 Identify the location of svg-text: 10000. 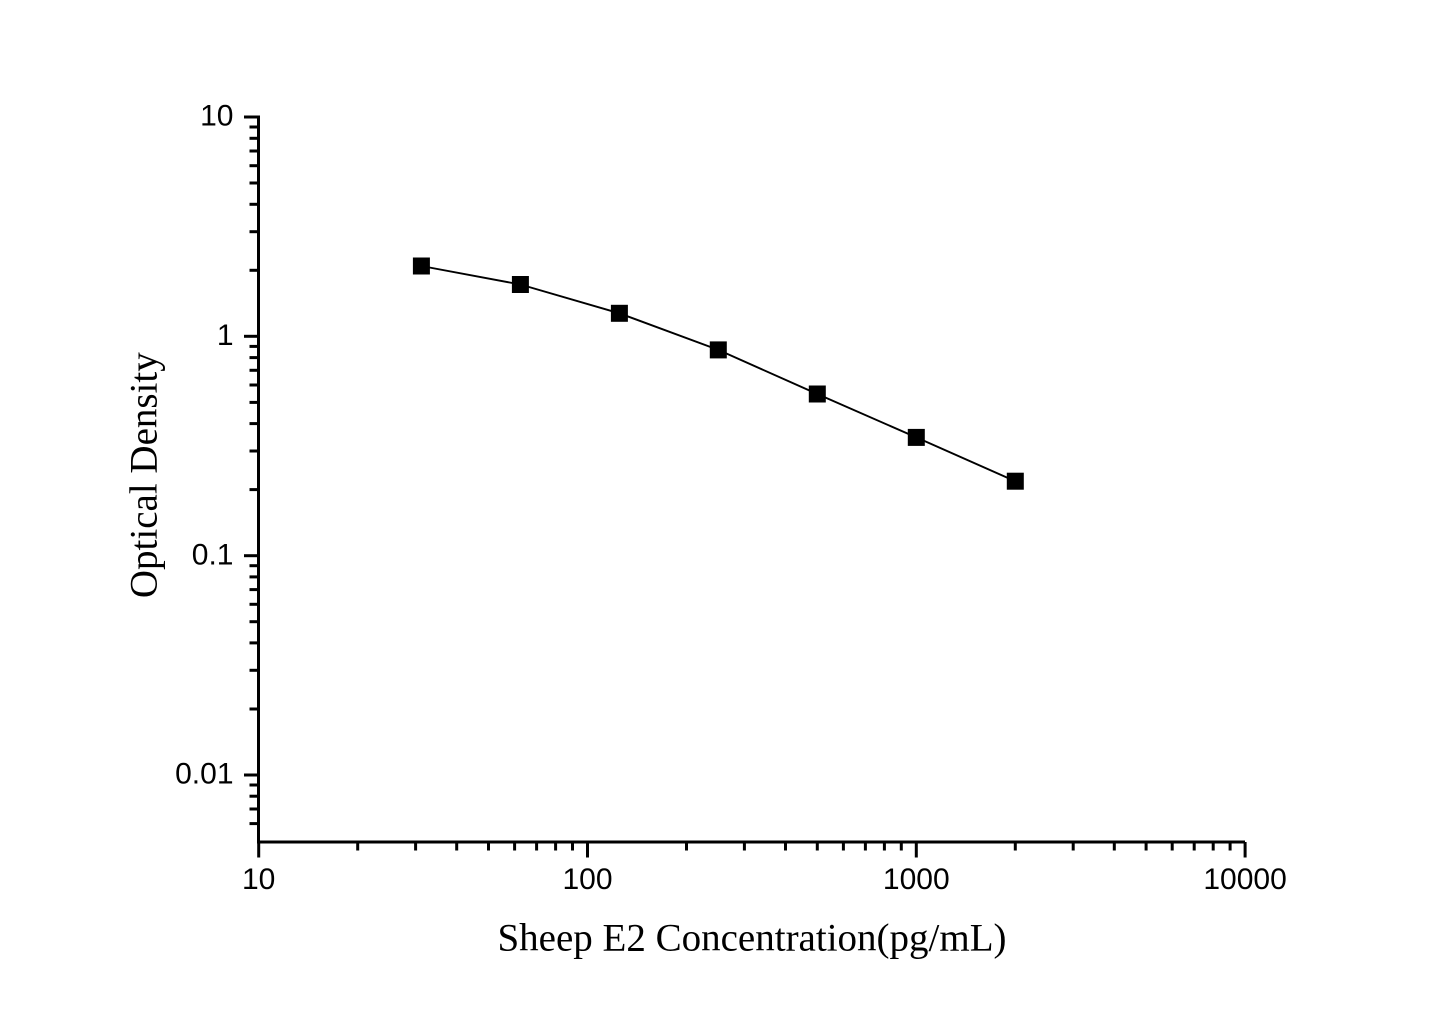
(1244, 879).